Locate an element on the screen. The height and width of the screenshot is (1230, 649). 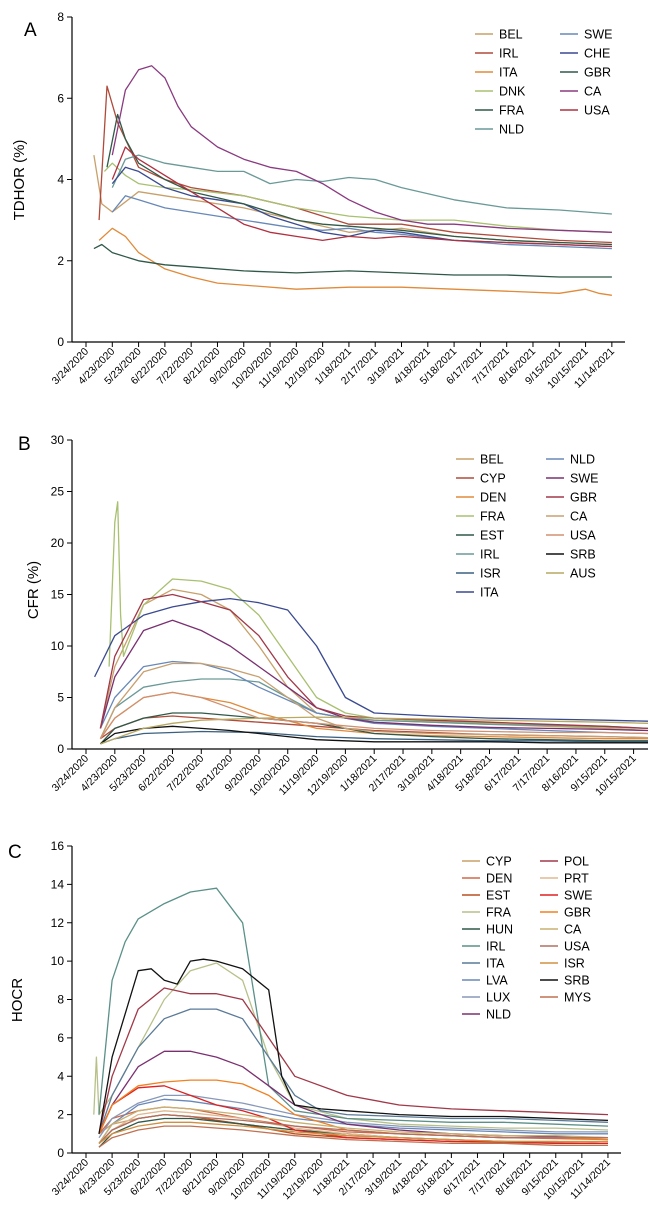
legend-label-che: CHE is located at coordinates (597, 54).